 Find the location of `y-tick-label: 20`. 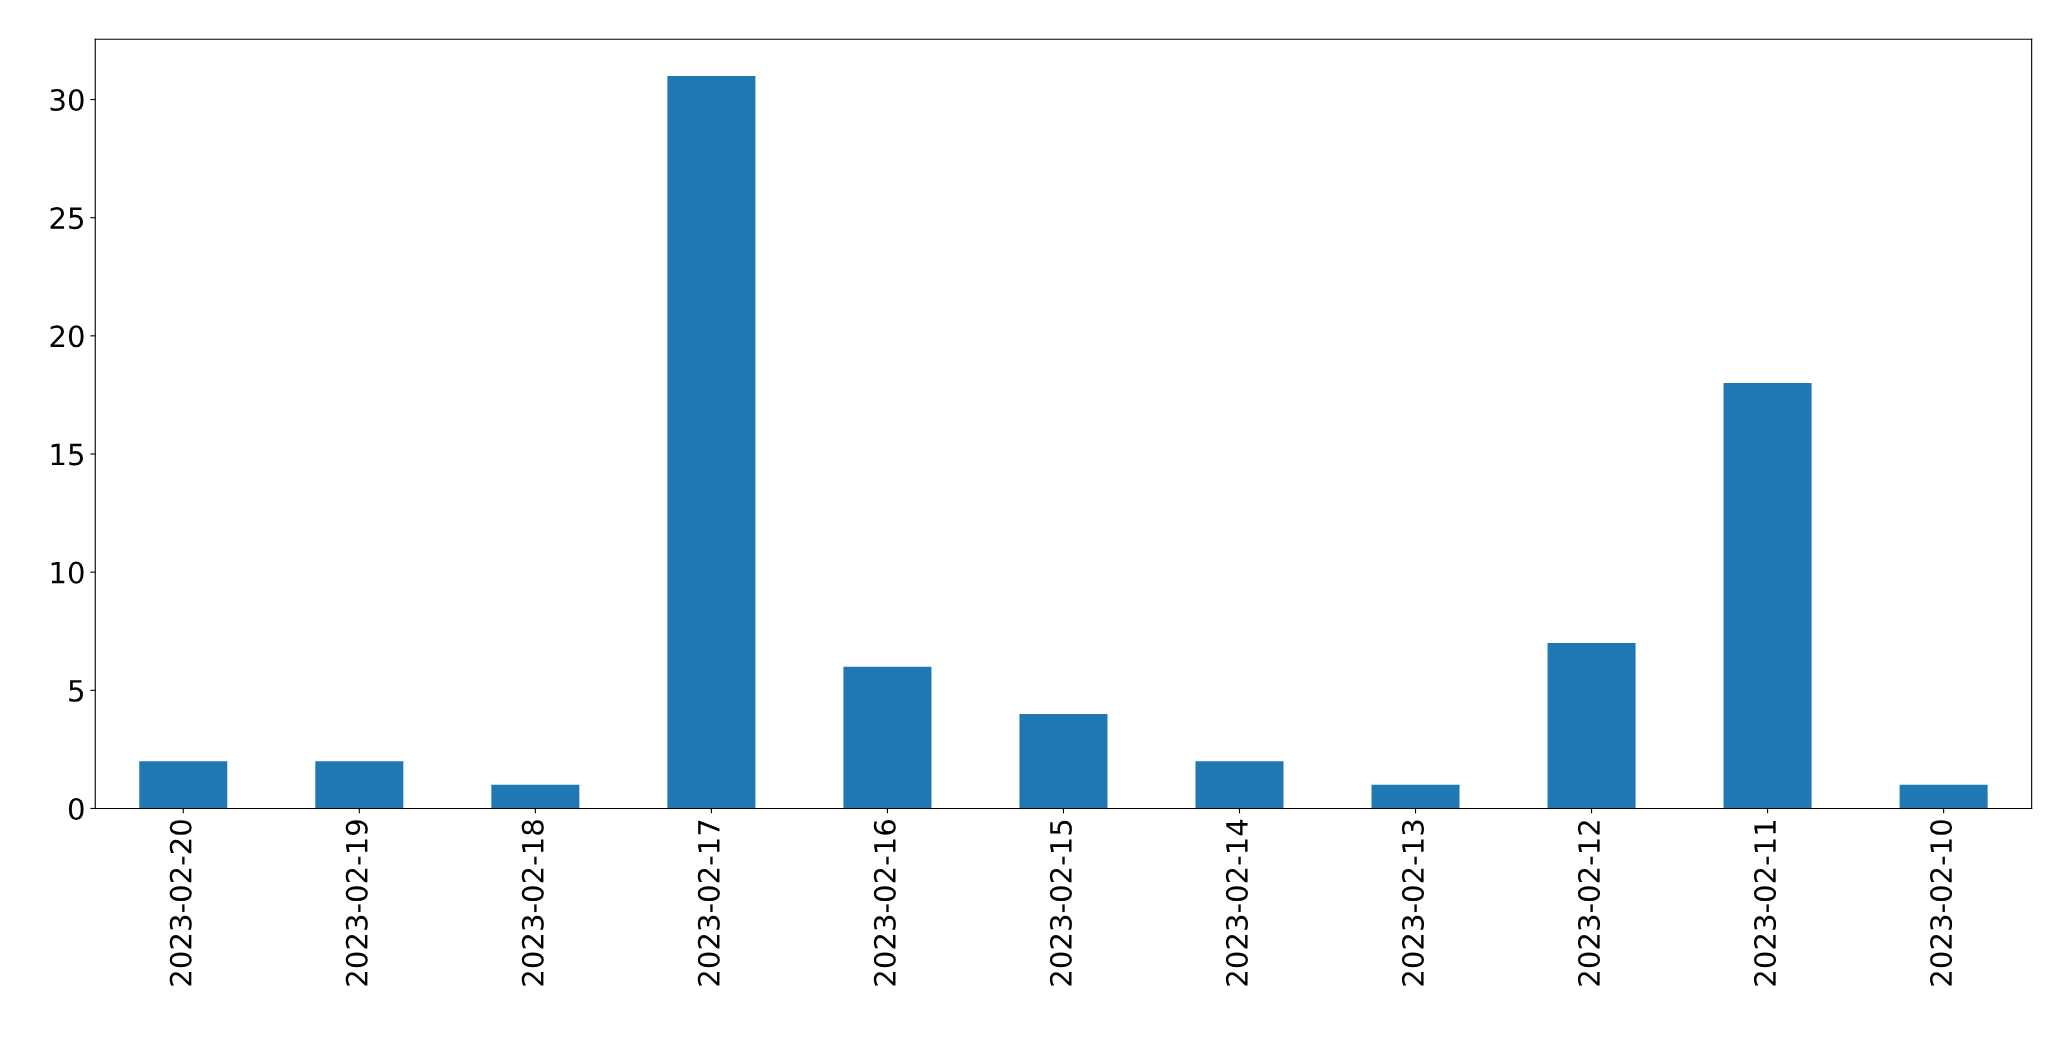

y-tick-label: 20 is located at coordinates (67, 336).